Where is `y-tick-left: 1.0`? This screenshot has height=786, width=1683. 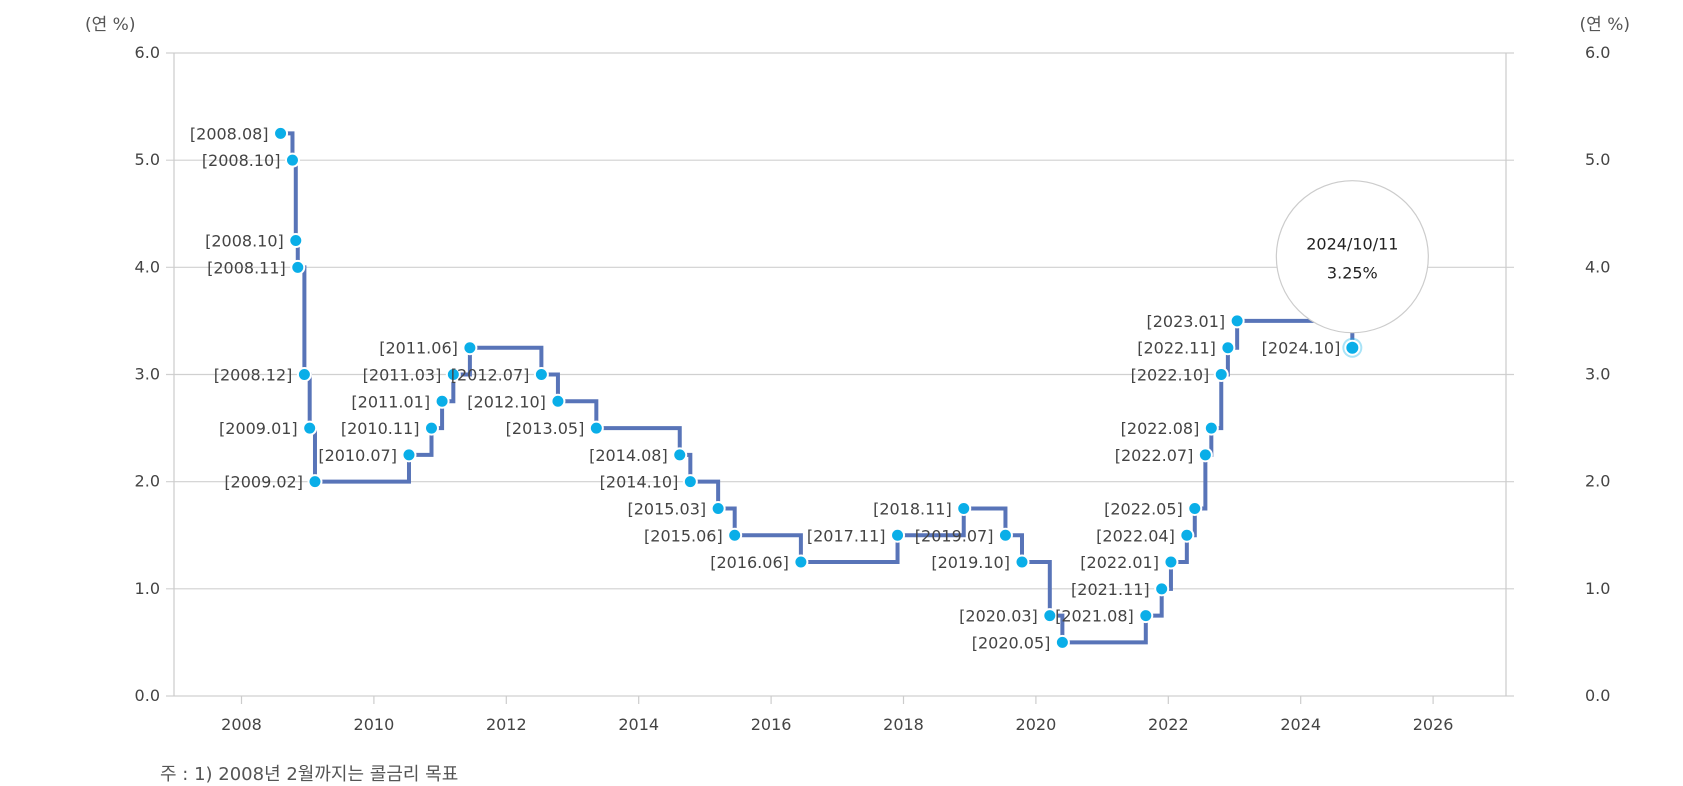 y-tick-left: 1.0 is located at coordinates (147, 588).